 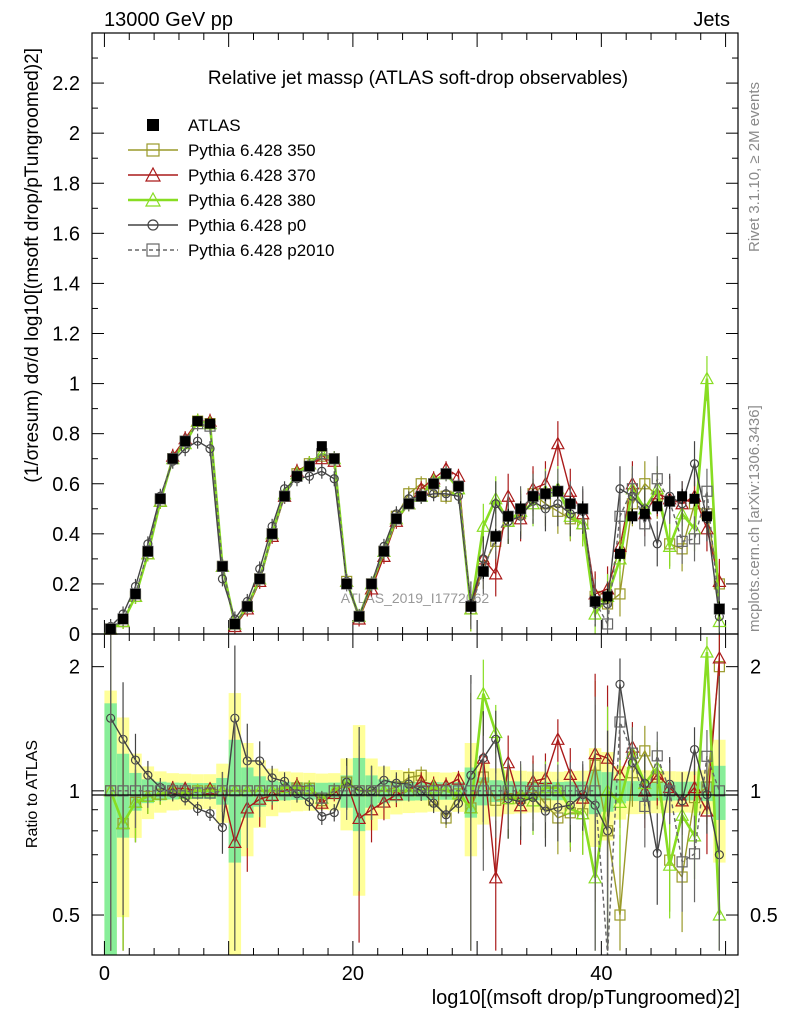 I want to click on rivet-version-label: Rivet 3.1.10, ≥ 2M events, so click(x=754, y=167).